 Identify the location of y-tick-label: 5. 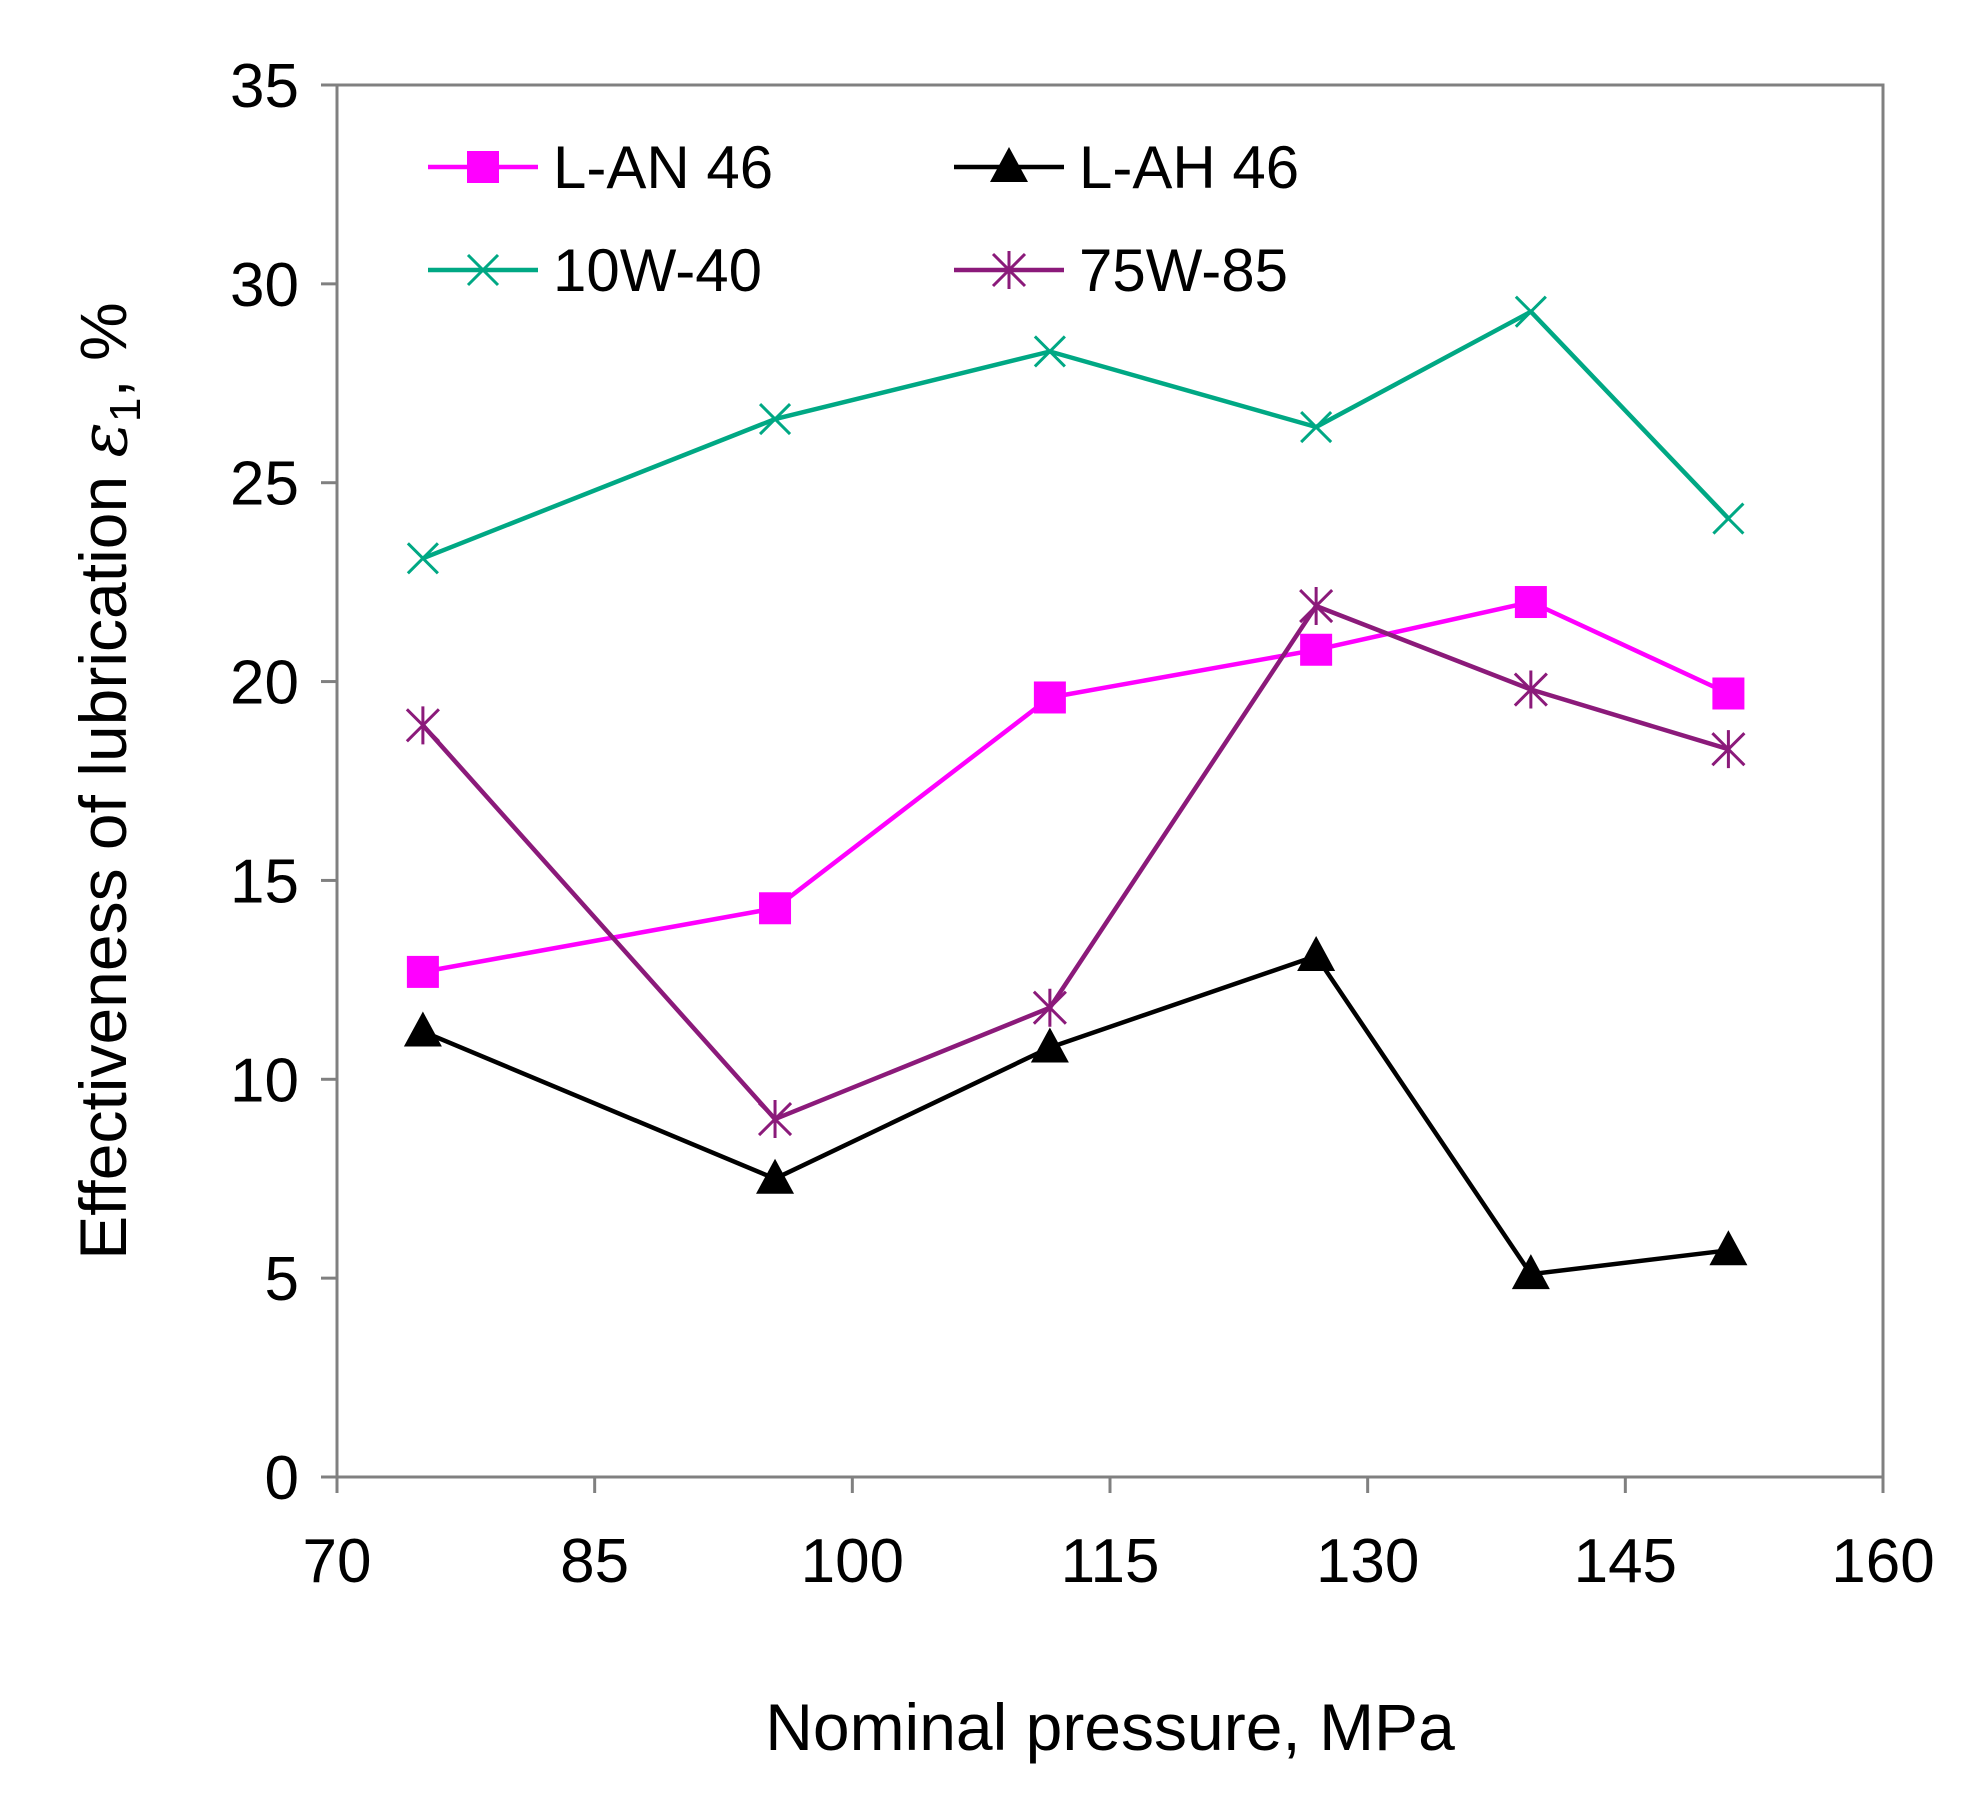
(282, 1279).